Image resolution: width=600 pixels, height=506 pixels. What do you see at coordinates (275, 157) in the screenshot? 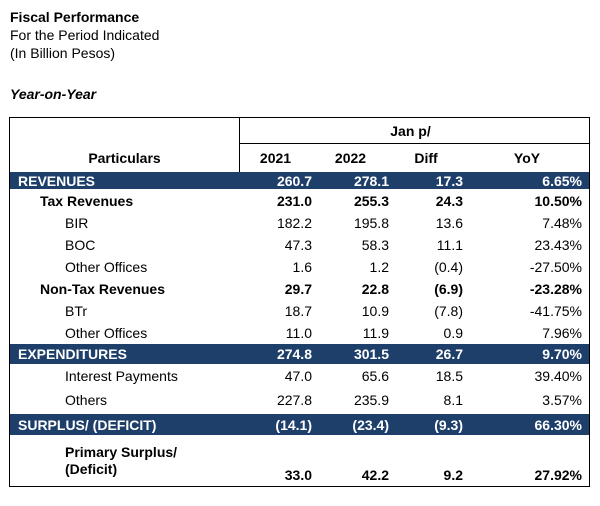
I see `col-2021: 2021` at bounding box center [275, 157].